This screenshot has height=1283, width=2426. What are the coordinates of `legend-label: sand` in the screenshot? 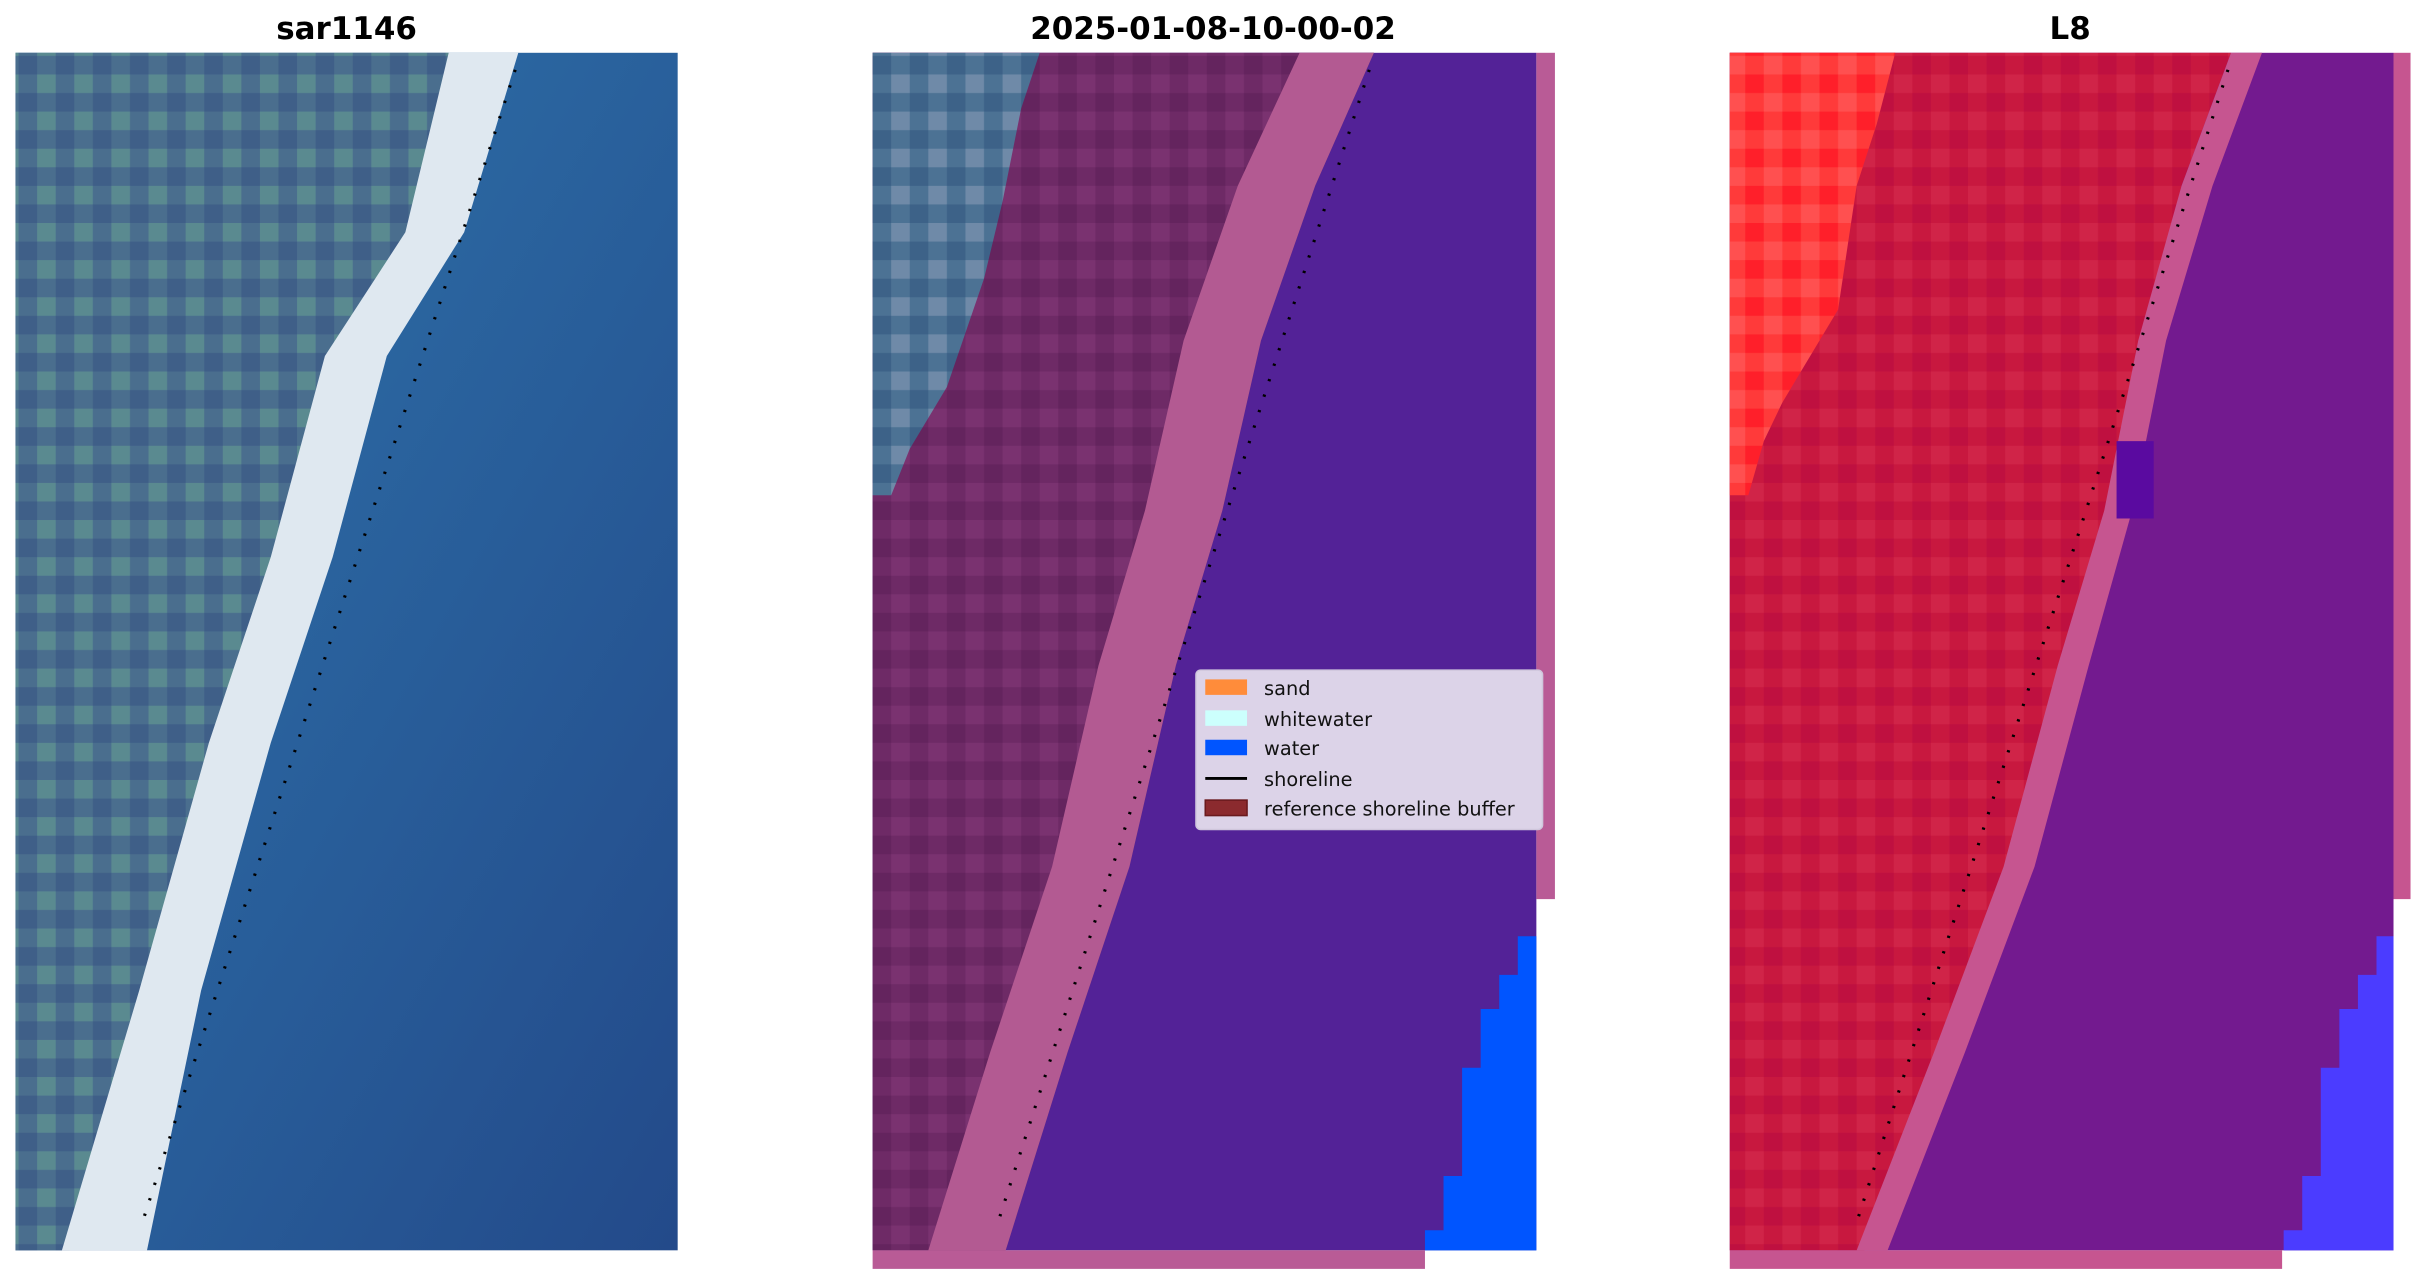 It's located at (1287, 688).